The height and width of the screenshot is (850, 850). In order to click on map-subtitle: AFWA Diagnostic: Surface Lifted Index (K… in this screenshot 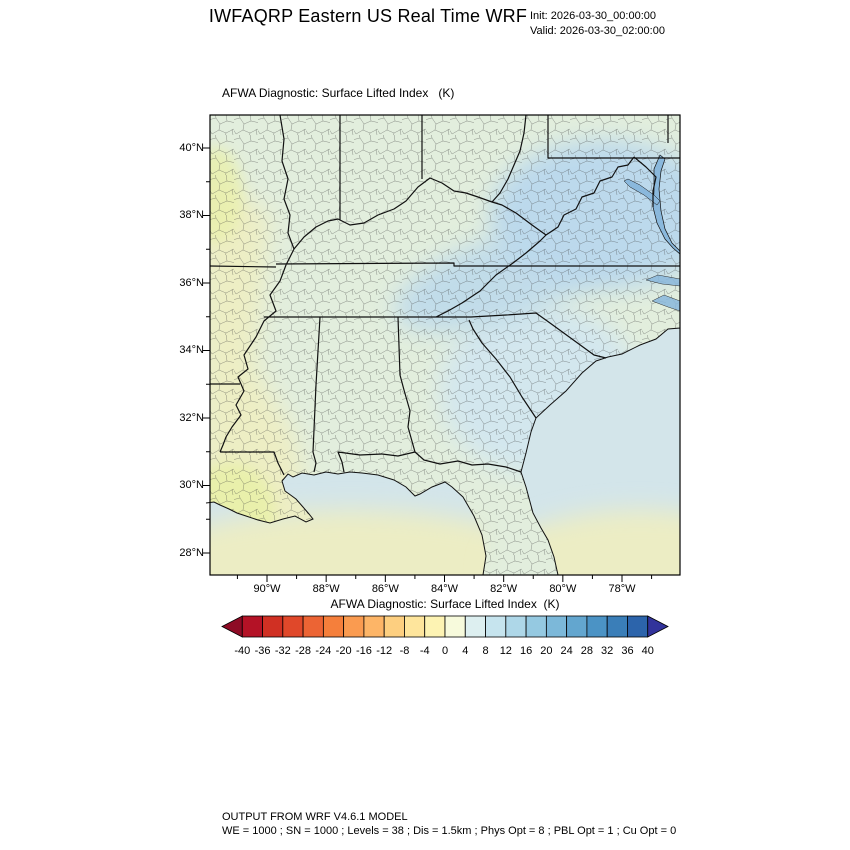, I will do `click(338, 93)`.